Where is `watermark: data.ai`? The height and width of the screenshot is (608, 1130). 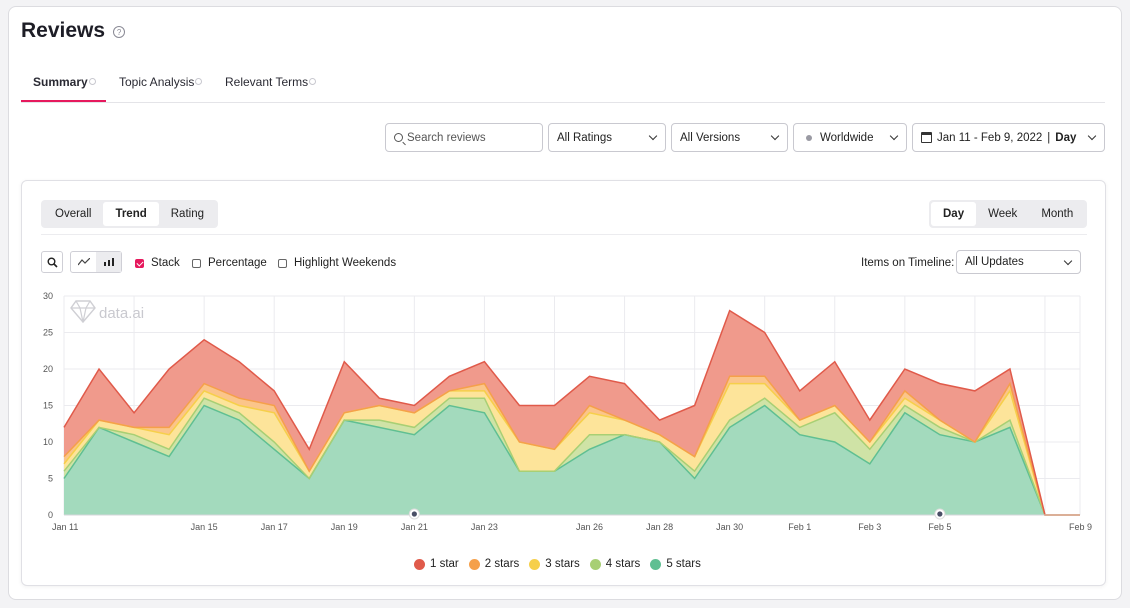
watermark: data.ai is located at coordinates (107, 312).